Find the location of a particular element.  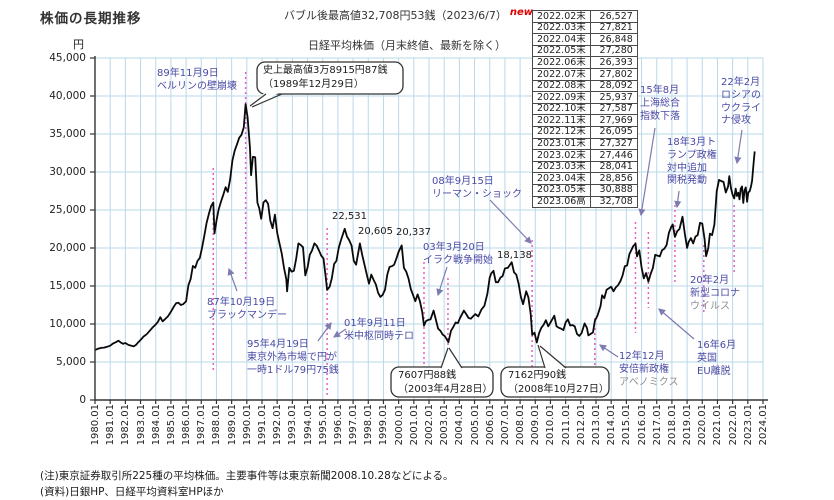

callout-line: 英国 is located at coordinates (707, 358).